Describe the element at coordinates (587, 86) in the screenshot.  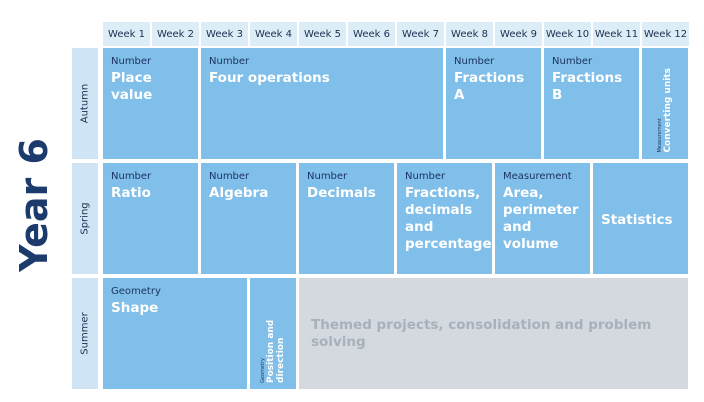
I see `topic-title: Fractions B` at that location.